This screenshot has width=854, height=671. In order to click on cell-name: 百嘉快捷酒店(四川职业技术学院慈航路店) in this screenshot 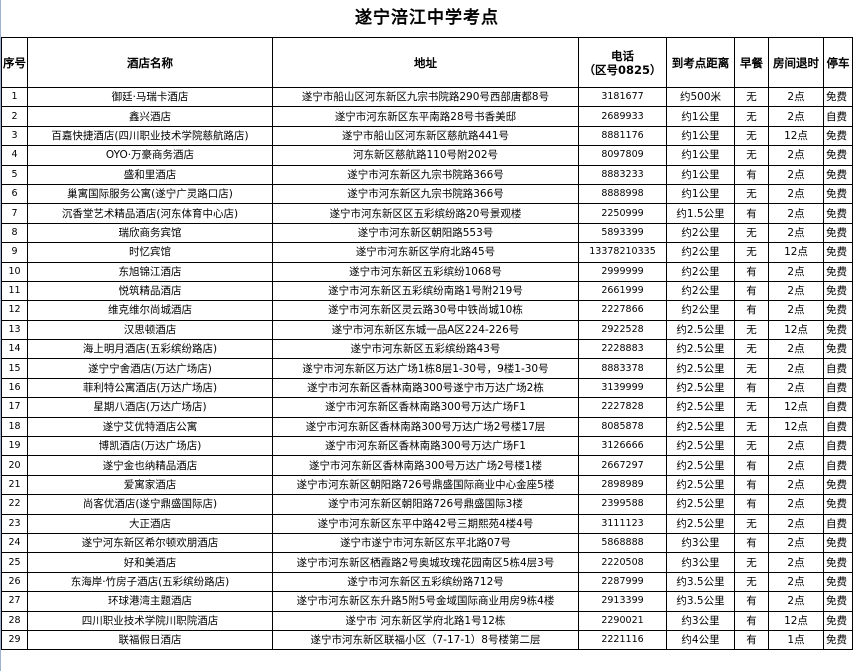, I will do `click(150, 136)`.